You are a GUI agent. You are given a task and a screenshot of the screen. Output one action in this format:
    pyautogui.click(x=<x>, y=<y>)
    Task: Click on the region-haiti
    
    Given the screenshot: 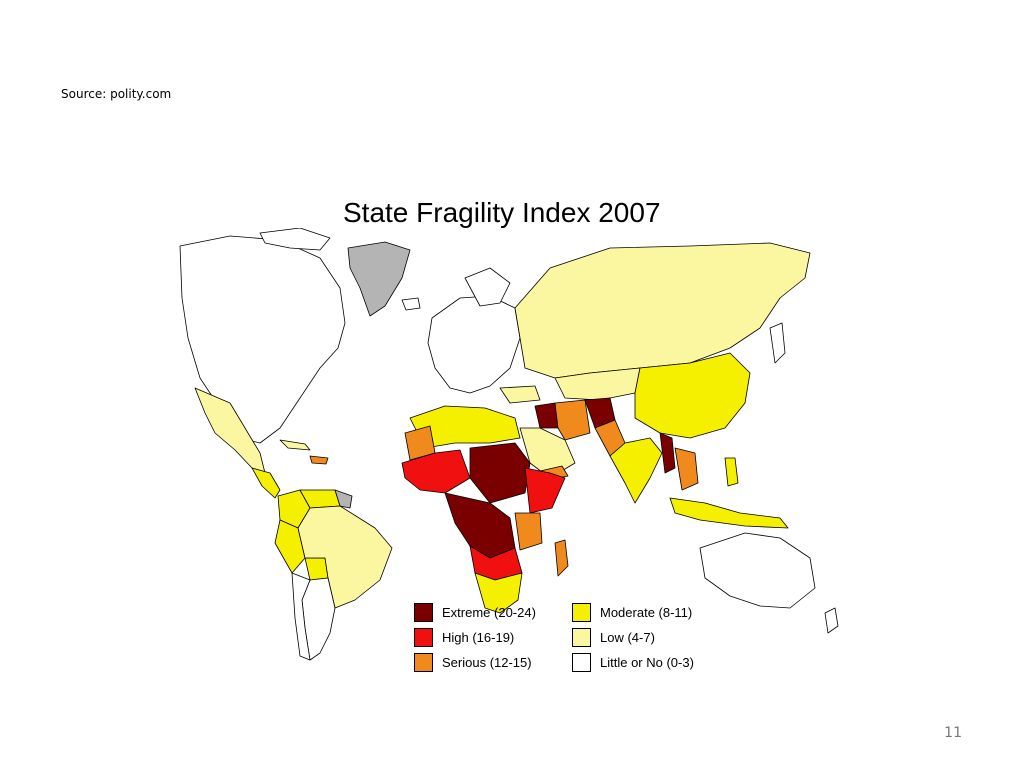 What is the action you would take?
    pyautogui.click(x=319, y=460)
    